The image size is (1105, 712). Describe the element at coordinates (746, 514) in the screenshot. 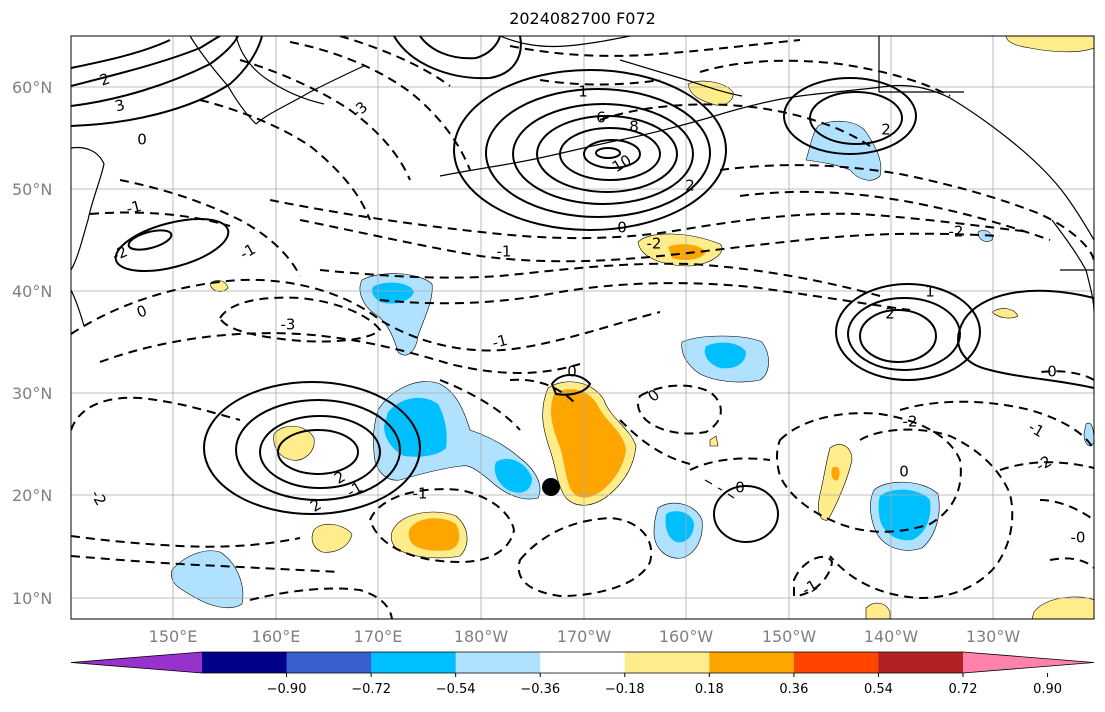

I see `contour-zero-south` at that location.